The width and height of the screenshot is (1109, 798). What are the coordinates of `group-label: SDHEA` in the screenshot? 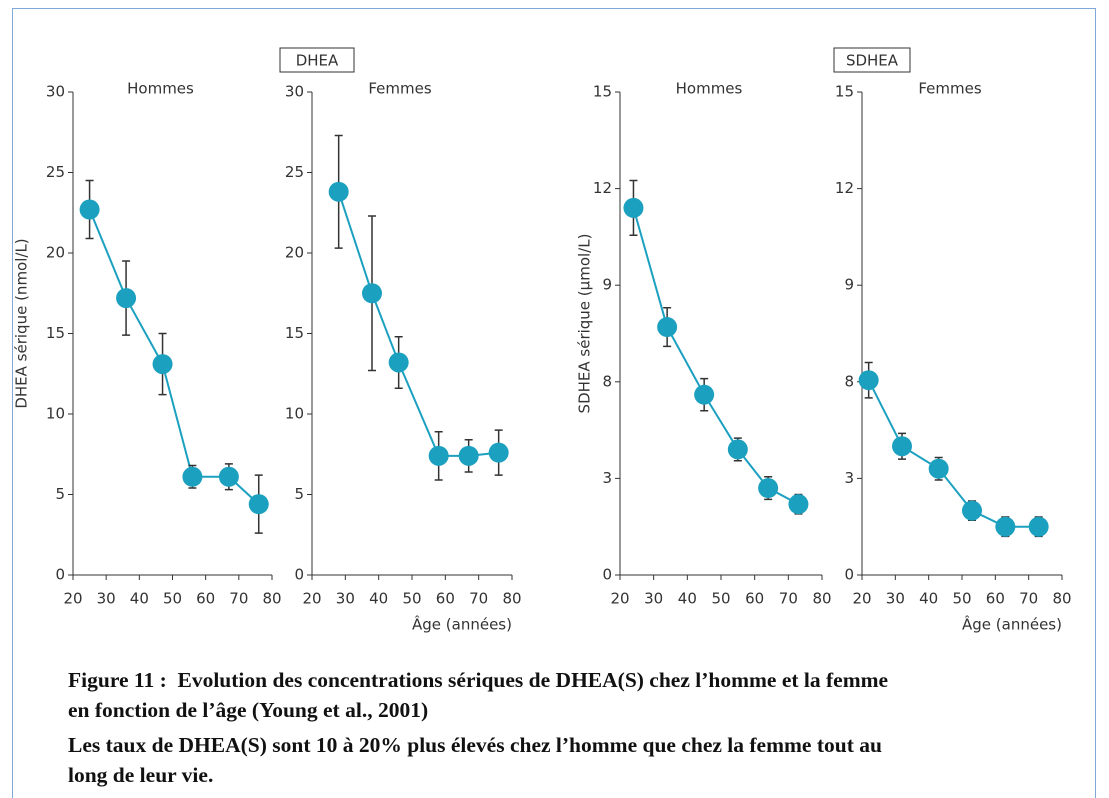 It's located at (872, 61).